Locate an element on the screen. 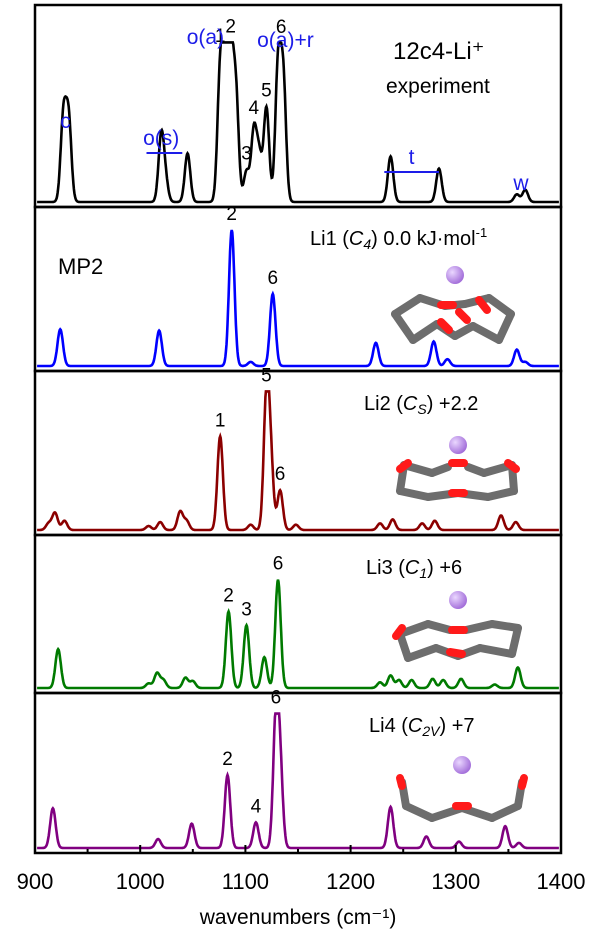 The width and height of the screenshot is (595, 932). peak-label-Li3-6: 6 is located at coordinates (278, 564).